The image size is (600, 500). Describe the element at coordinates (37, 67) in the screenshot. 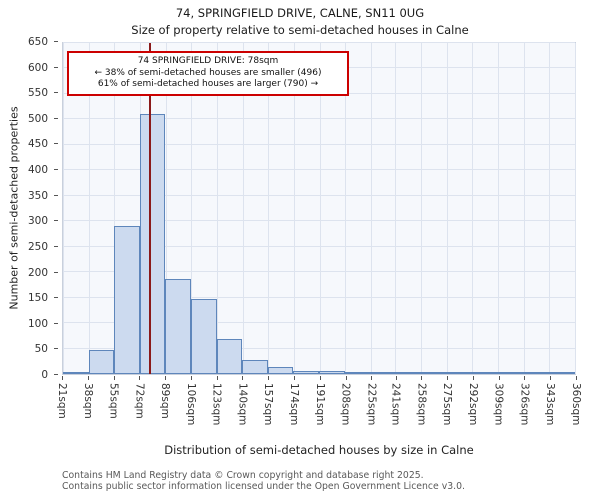

I see `y-tick-label: 600` at that location.